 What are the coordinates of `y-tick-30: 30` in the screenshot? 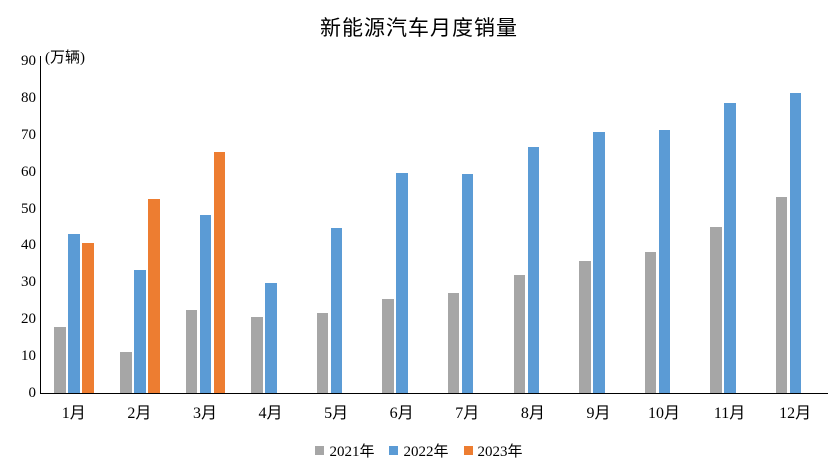 It's located at (28, 282).